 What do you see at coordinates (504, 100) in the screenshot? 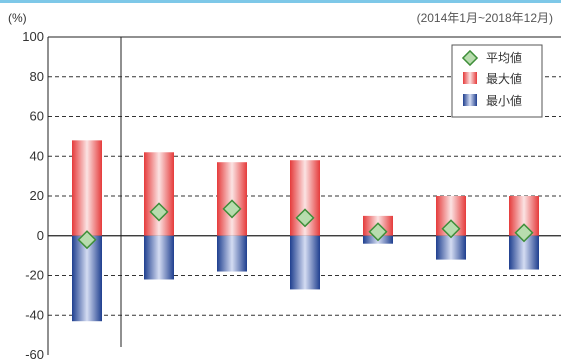
I see `legend-min-label: 最小値` at bounding box center [504, 100].